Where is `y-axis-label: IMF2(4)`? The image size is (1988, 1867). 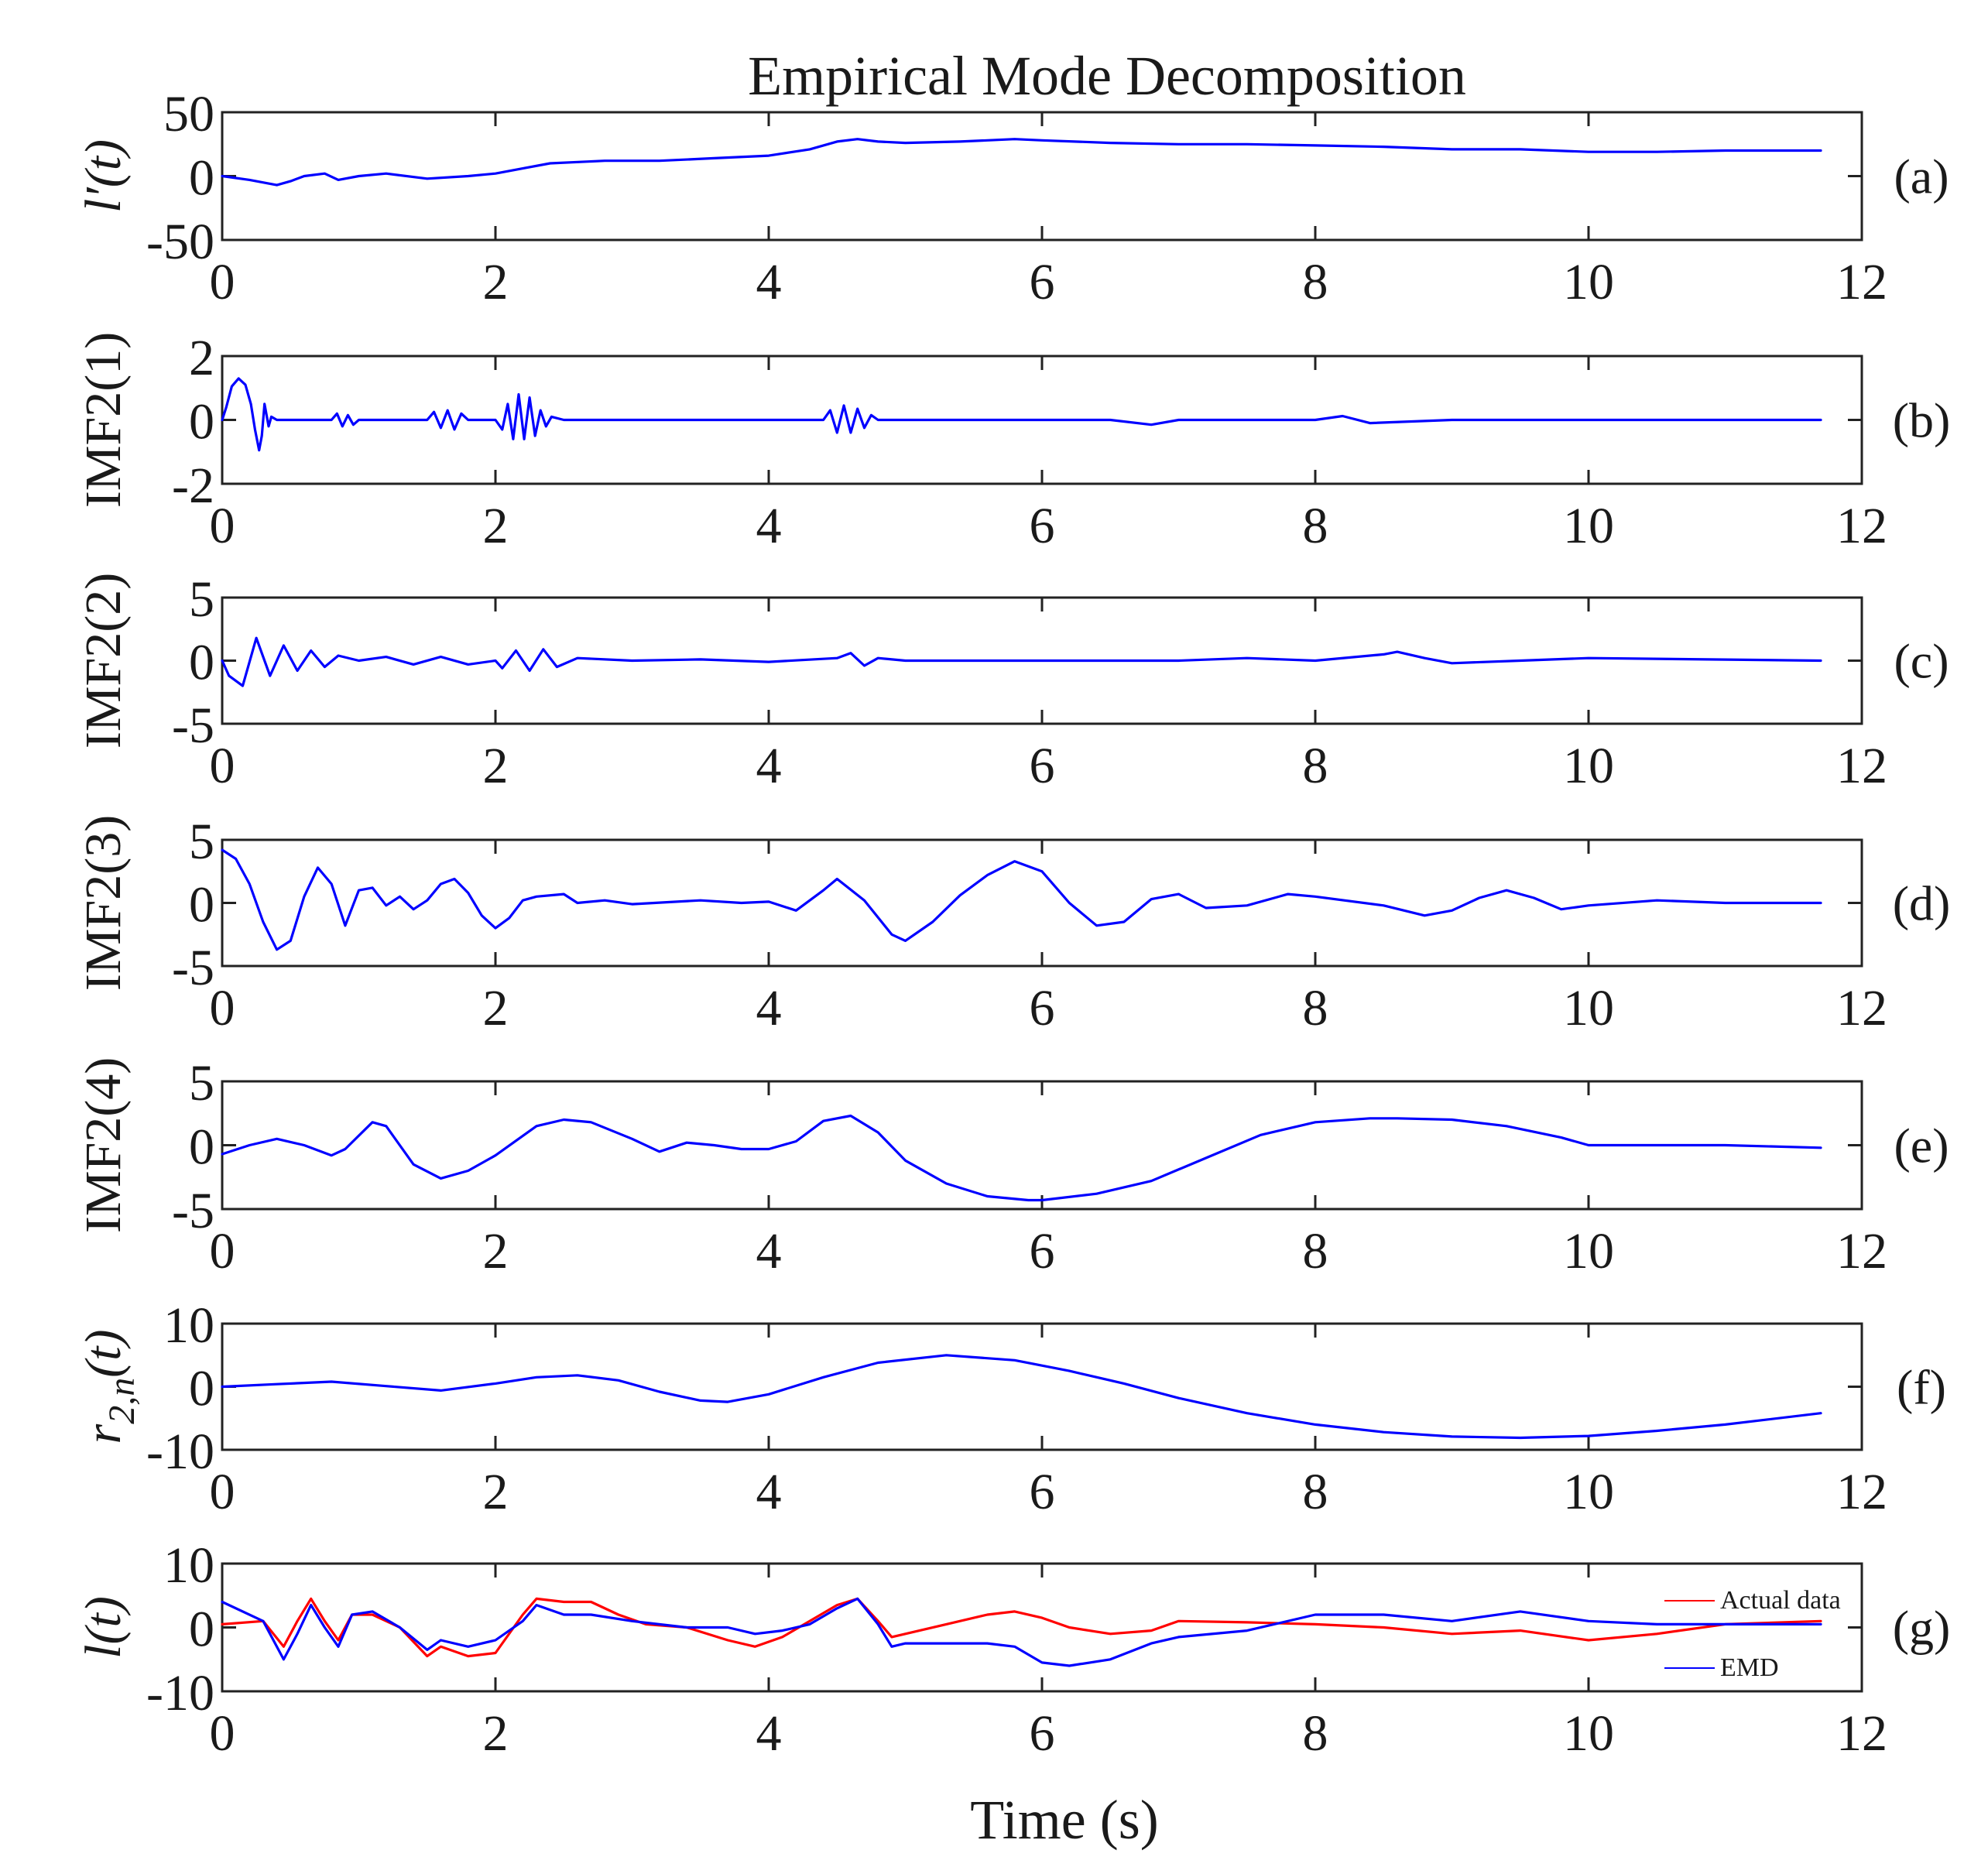
y-axis-label: IMF2(4) is located at coordinates (104, 1145).